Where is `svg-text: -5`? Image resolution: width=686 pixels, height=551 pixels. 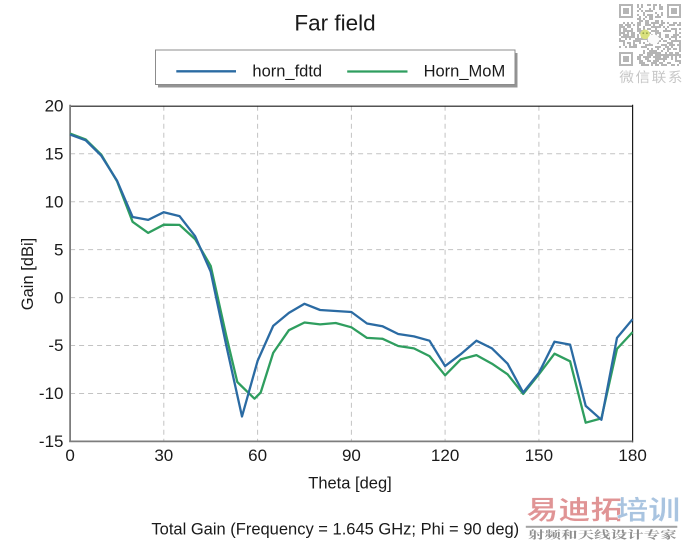 svg-text: -5 is located at coordinates (55, 345).